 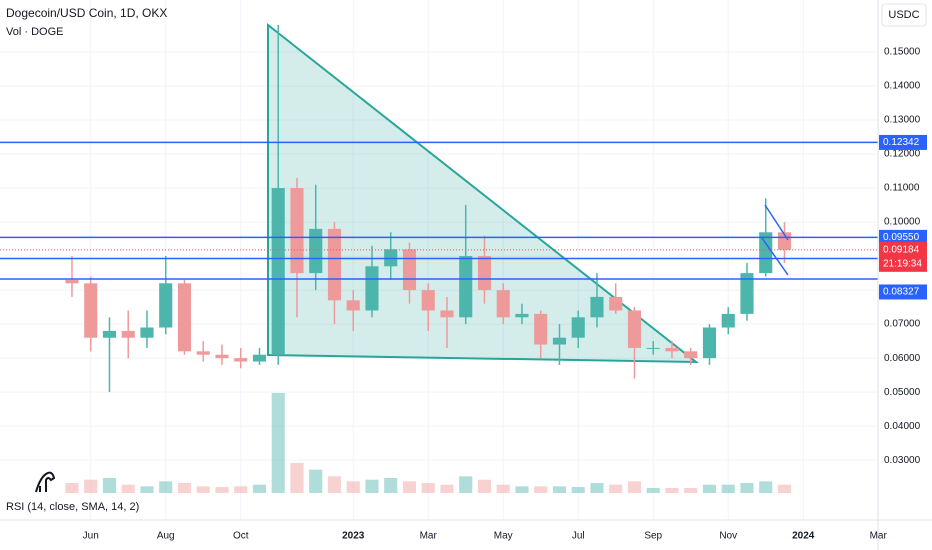 I want to click on currency: USDC, so click(x=903, y=15).